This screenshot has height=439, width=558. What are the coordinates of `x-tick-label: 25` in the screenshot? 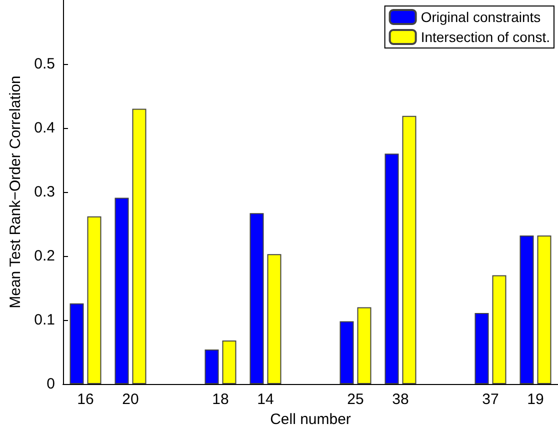 It's located at (355, 399).